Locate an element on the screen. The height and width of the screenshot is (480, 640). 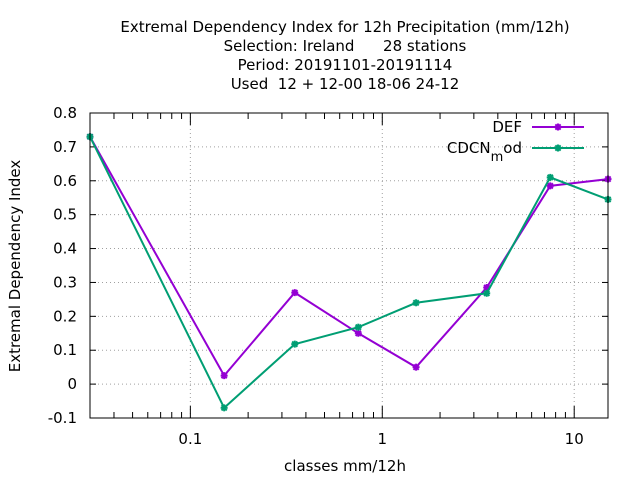
legend-label: DEF is located at coordinates (507, 127).